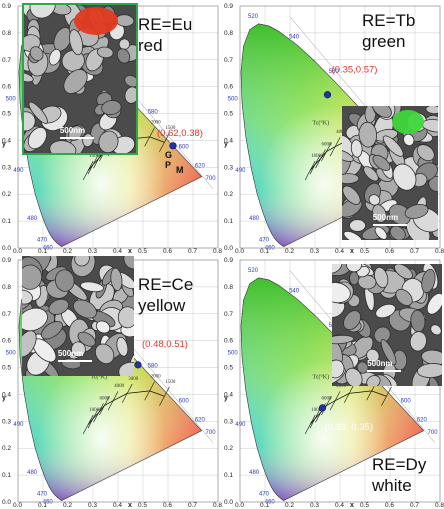 The image size is (444, 509). Describe the element at coordinates (253, 271) in the screenshot. I see `wavelength-label: 520` at that location.